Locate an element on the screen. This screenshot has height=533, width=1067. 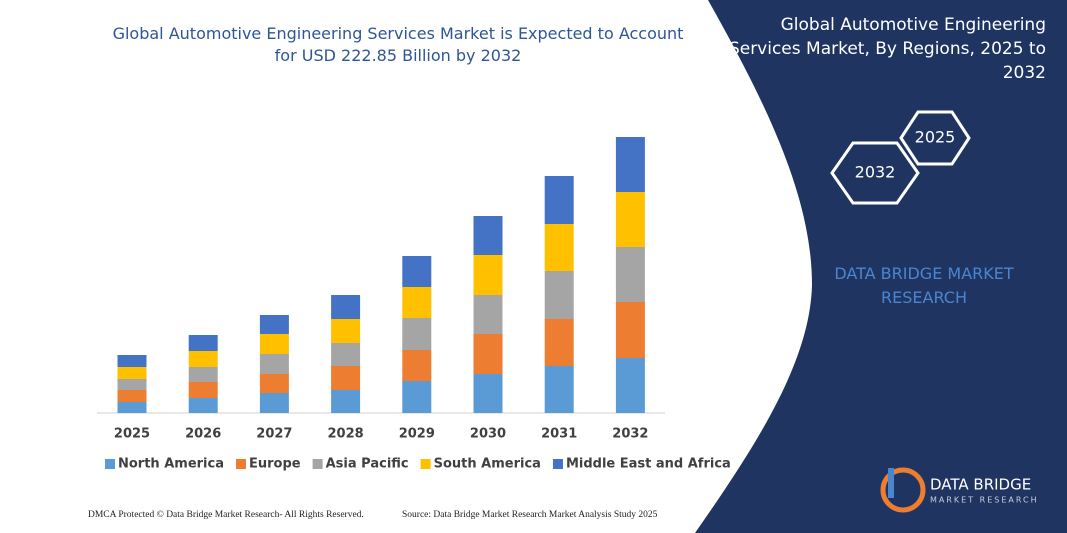
x-tick-label: 2027 is located at coordinates (274, 434).